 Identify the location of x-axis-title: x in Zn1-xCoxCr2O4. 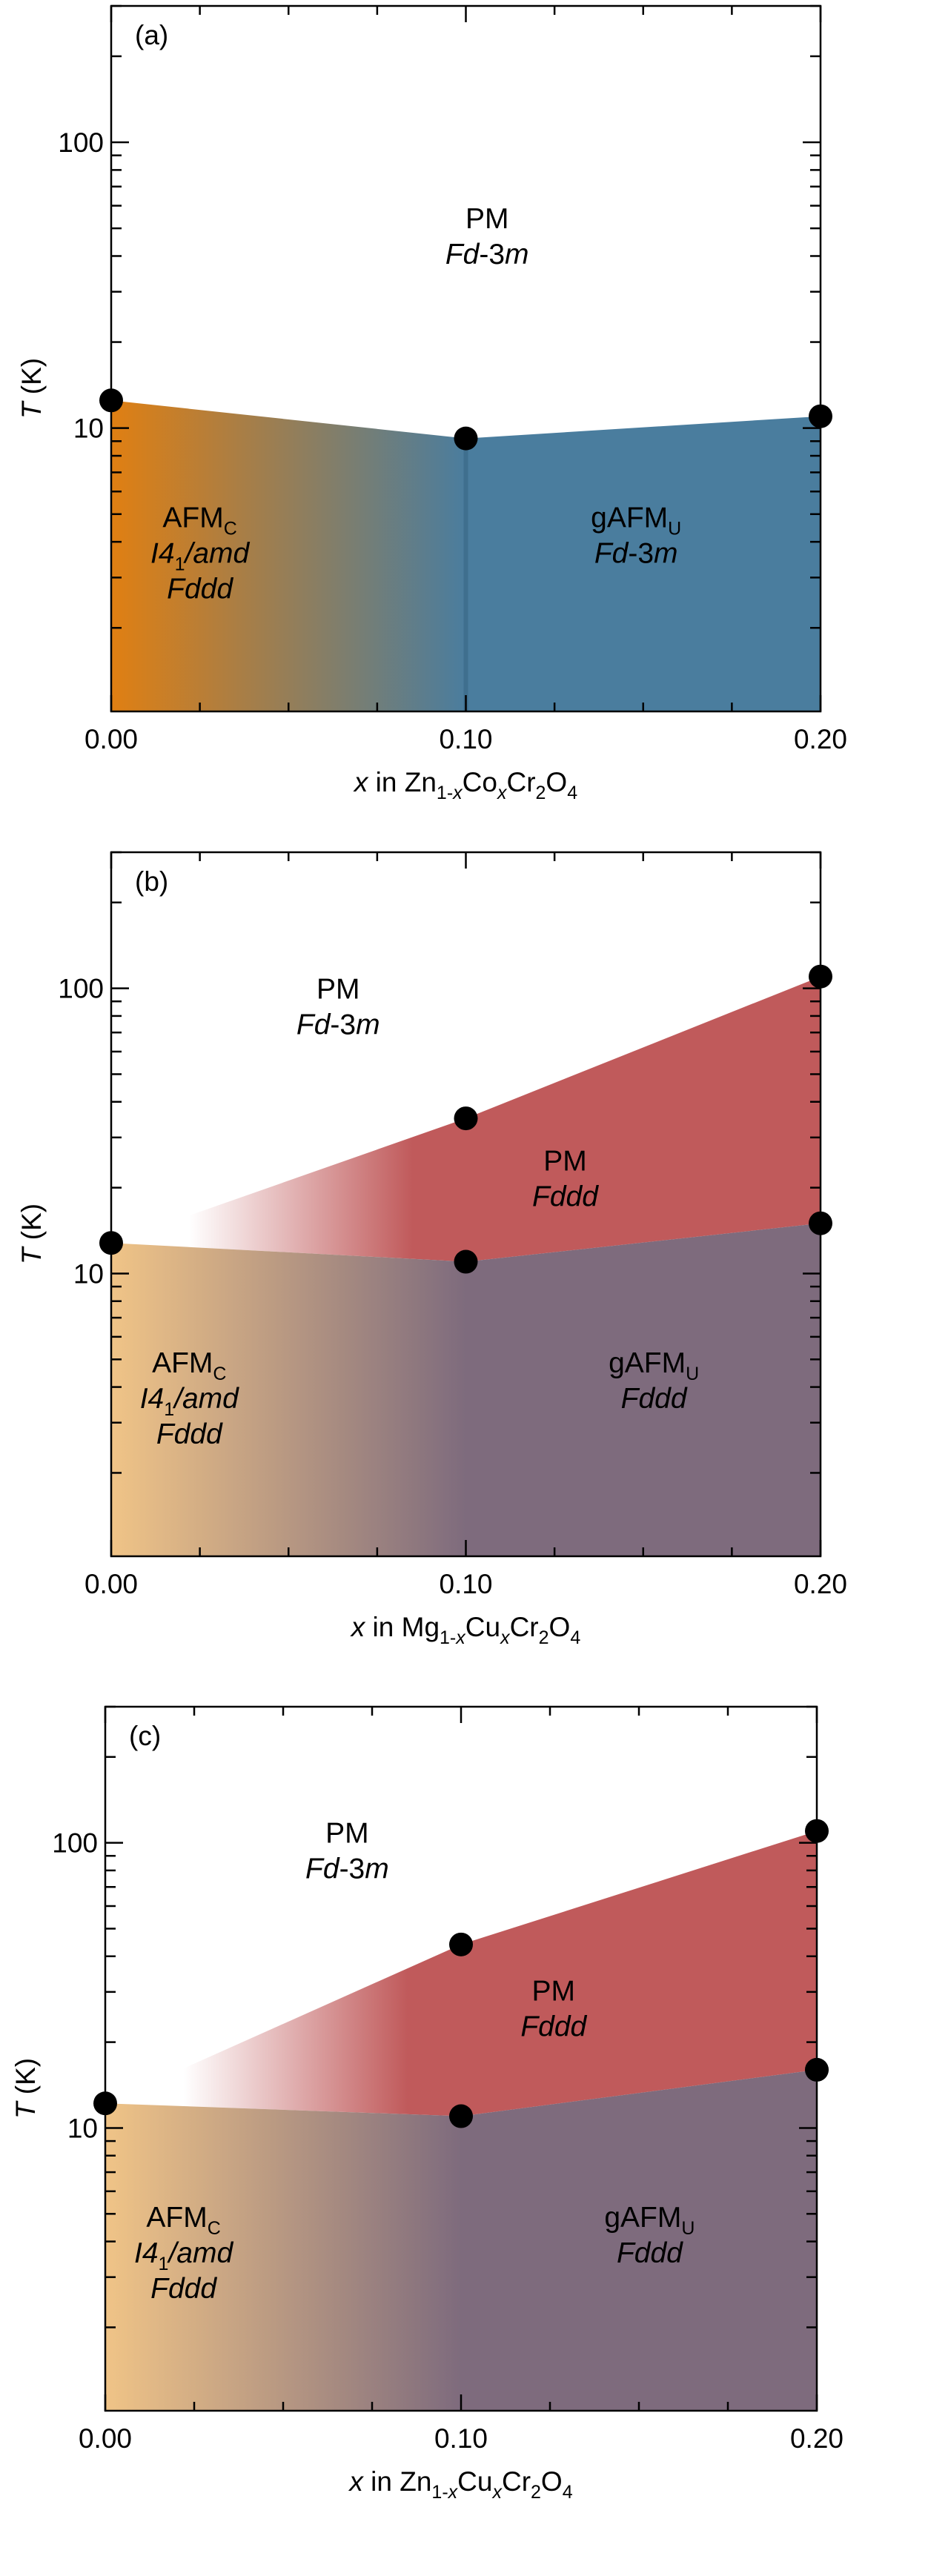
(465, 785).